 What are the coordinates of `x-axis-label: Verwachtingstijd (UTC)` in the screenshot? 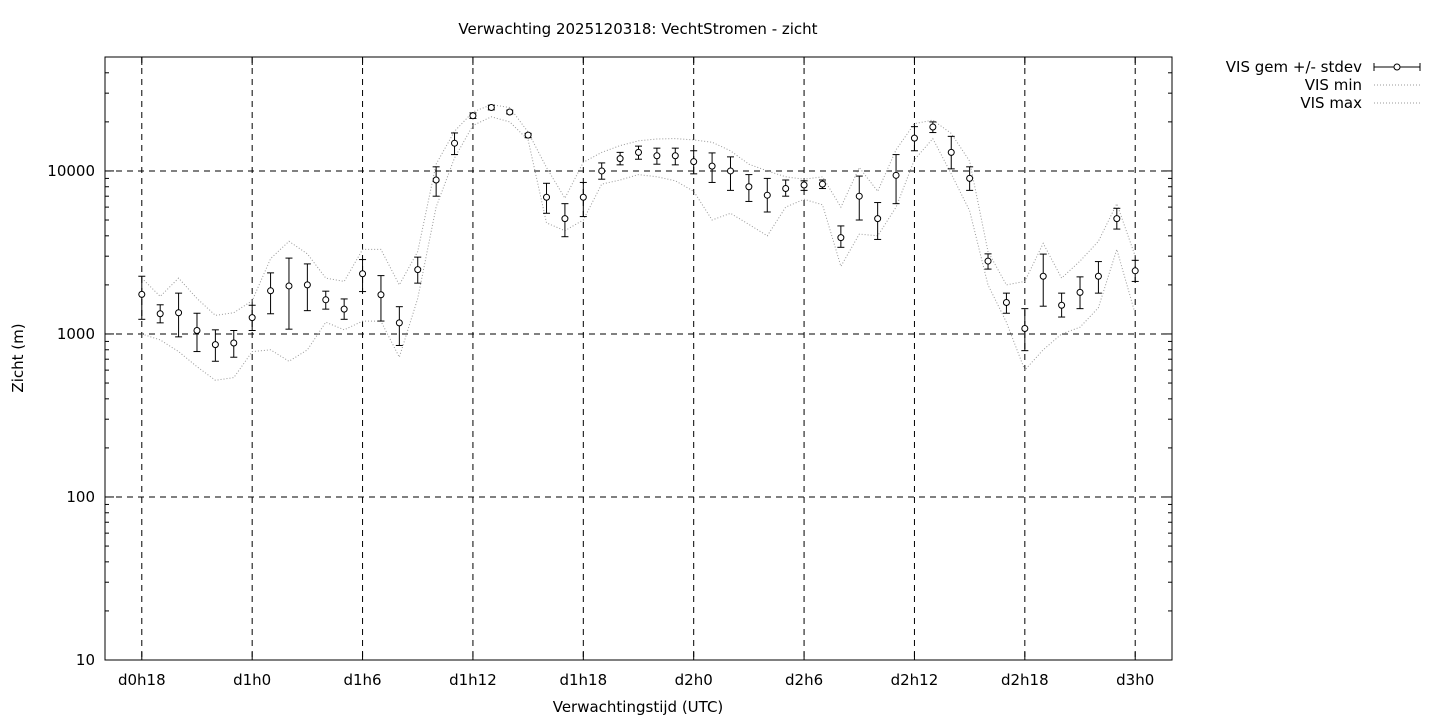 It's located at (638, 707).